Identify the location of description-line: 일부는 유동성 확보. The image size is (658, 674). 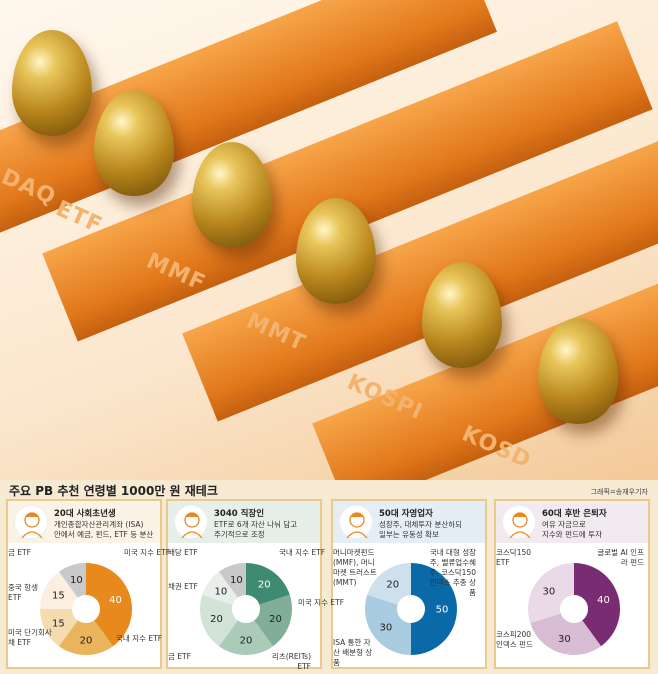
(409, 534).